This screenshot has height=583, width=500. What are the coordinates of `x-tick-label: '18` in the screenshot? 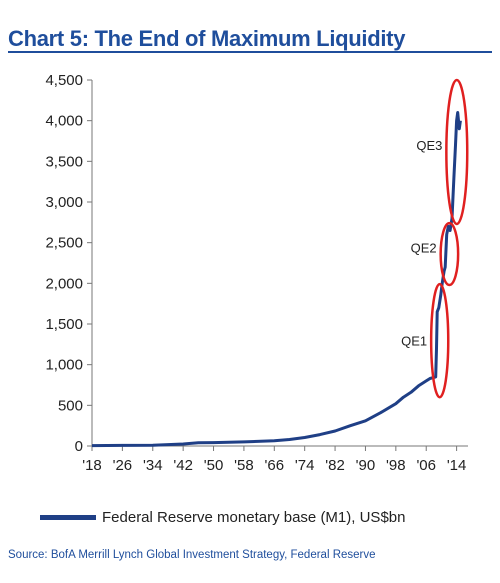 It's located at (92, 465).